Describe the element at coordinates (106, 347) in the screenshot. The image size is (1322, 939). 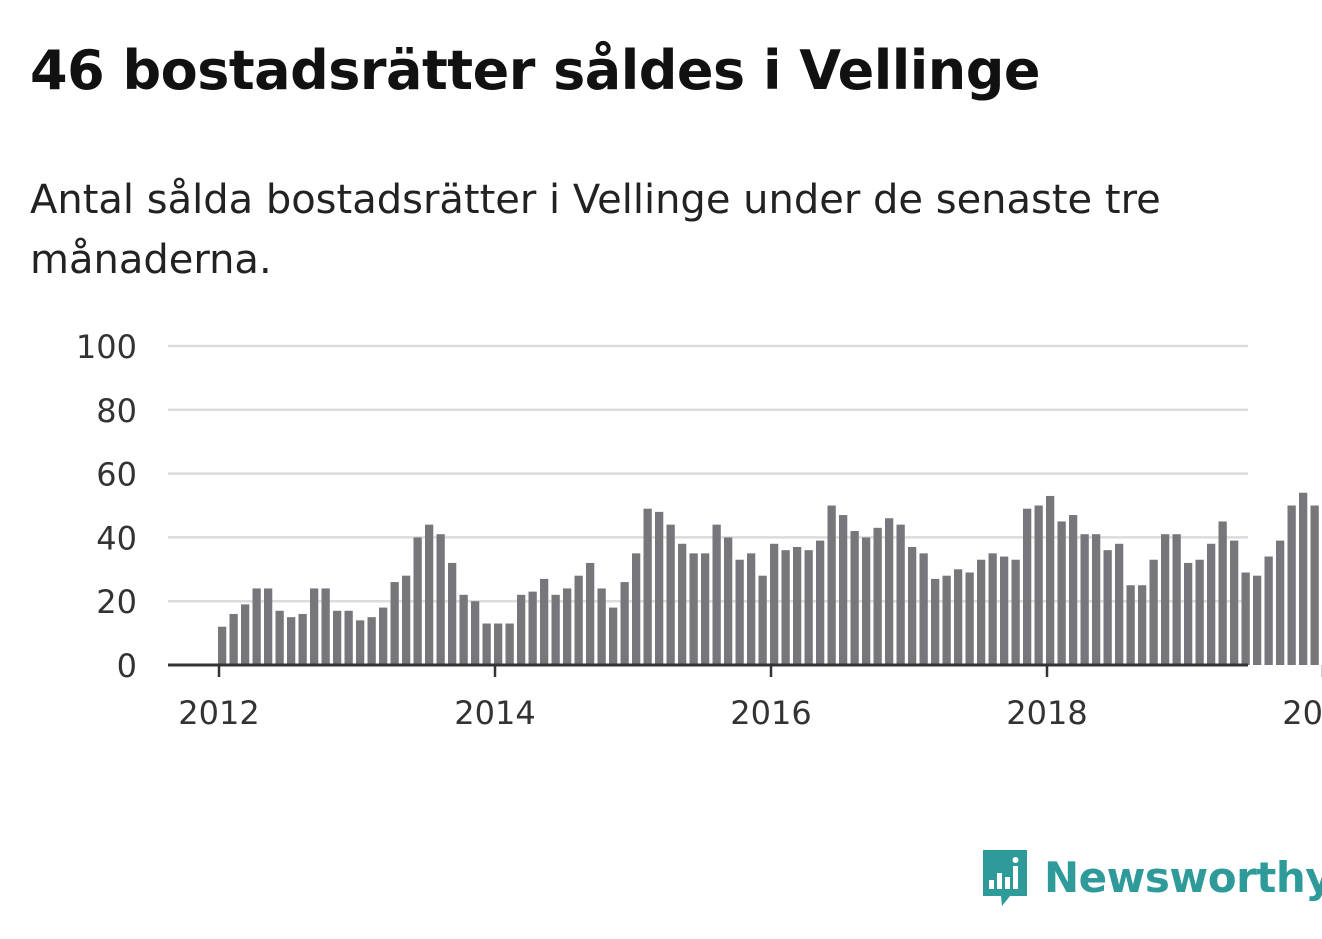
I see `y-tick-label: 100` at that location.